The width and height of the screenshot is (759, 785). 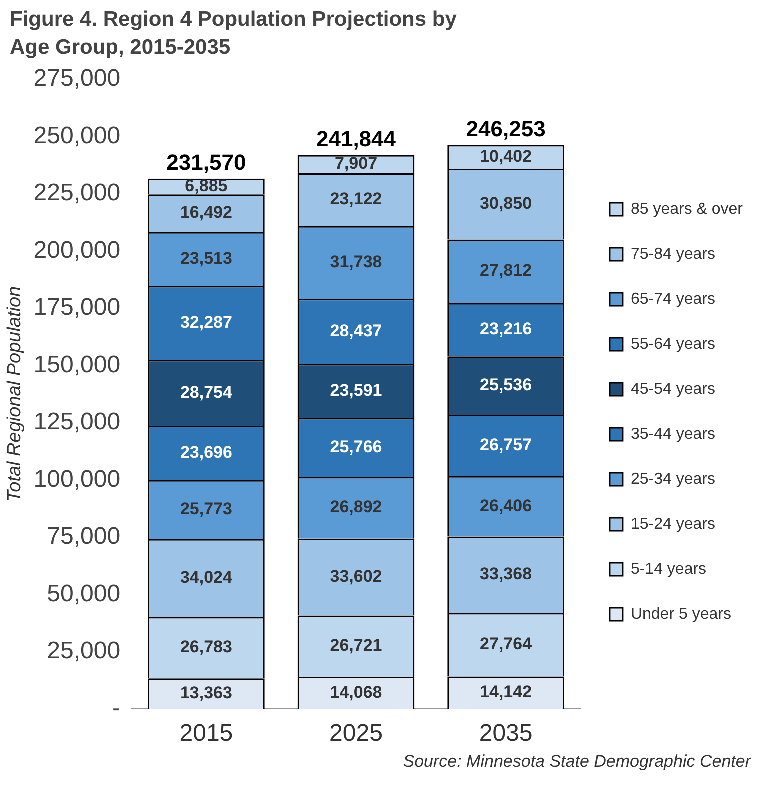 I want to click on data-label: 25,766, so click(x=356, y=446).